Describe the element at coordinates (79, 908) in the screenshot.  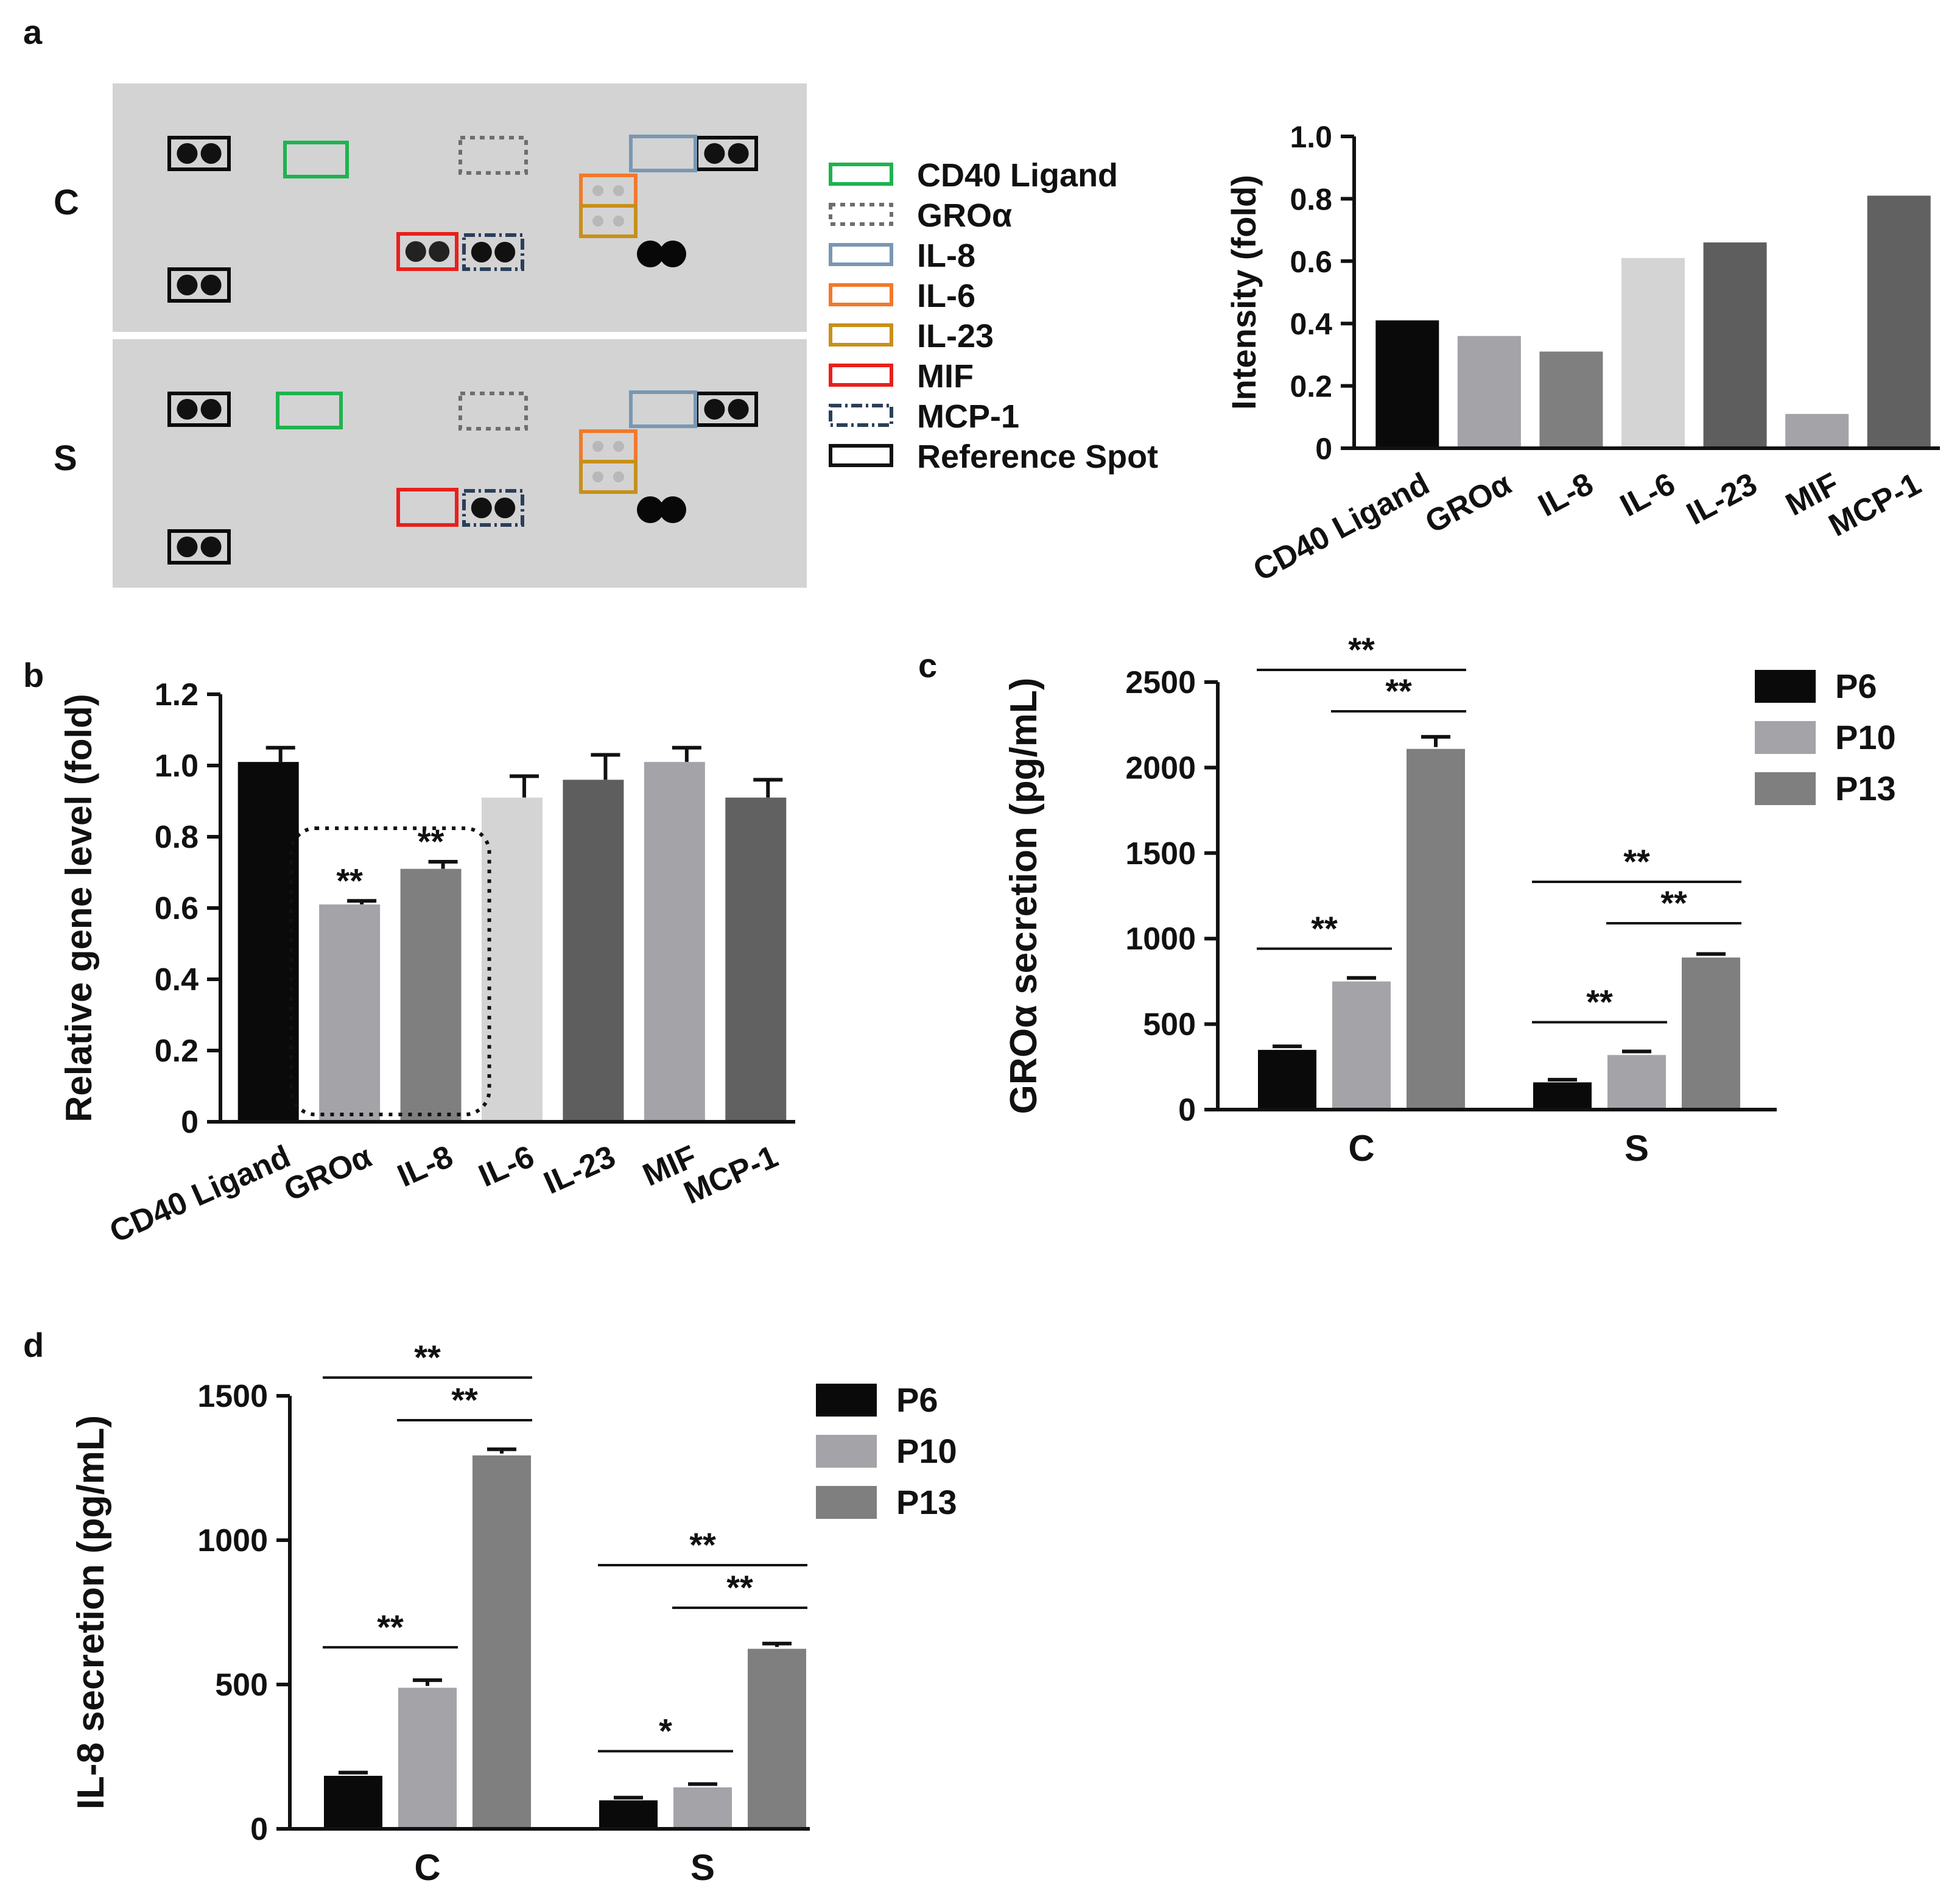
I see `y-axis-title: Relative gene level (fold)` at that location.